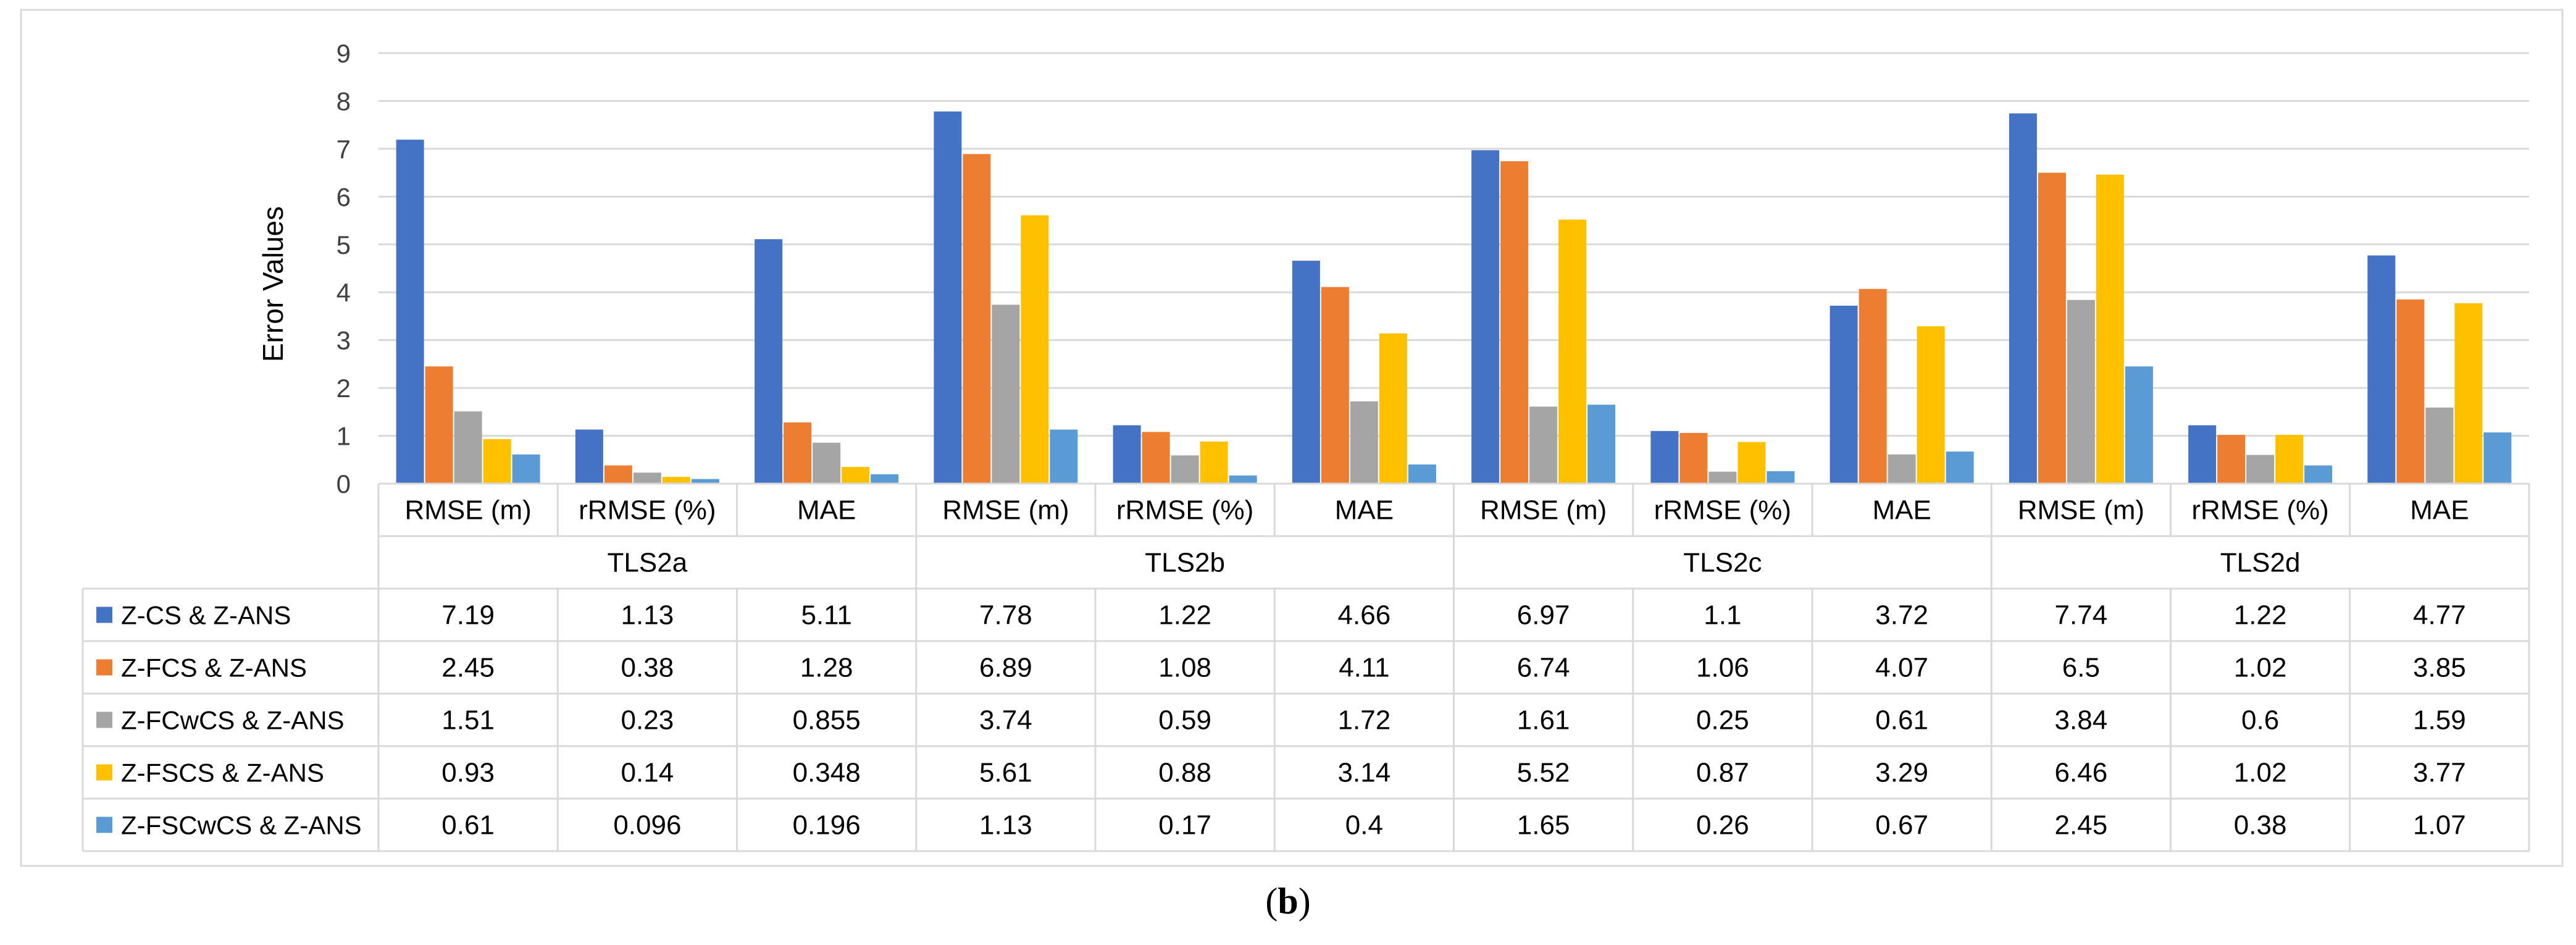  Describe the element at coordinates (2439, 773) in the screenshot. I see `data-label: 3.77` at that location.